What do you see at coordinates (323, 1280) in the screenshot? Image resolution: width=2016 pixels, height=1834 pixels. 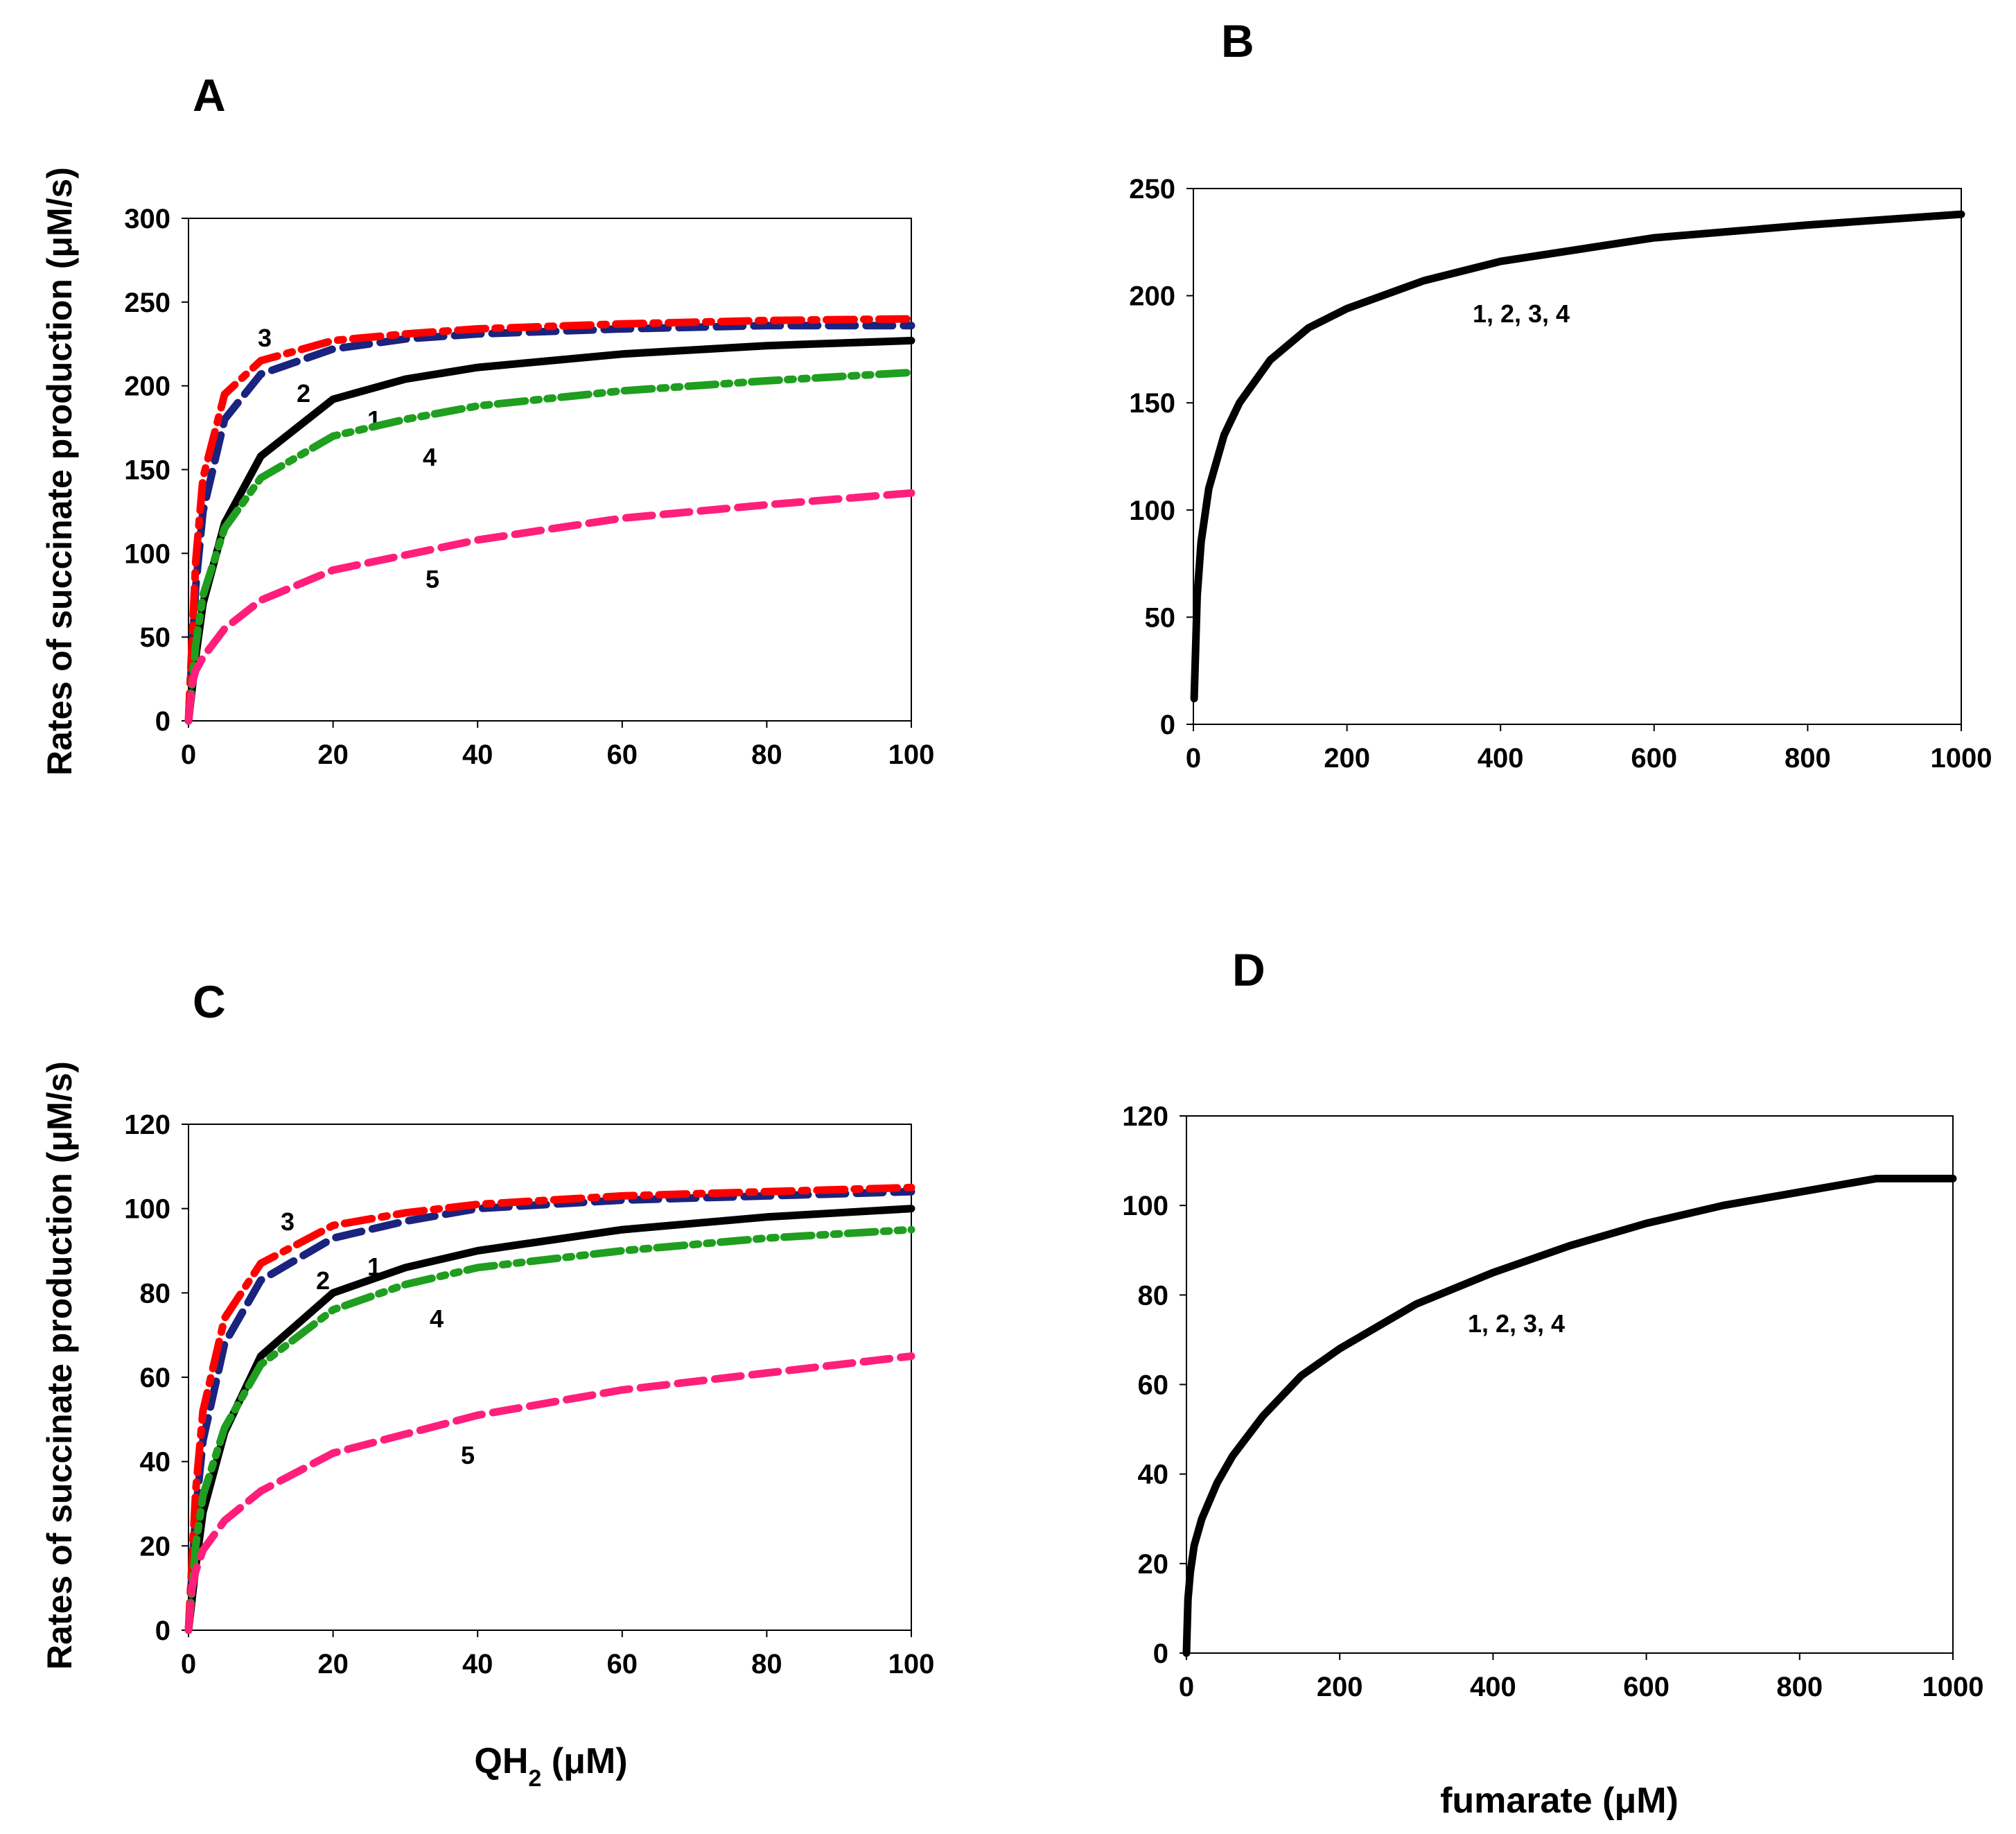 I see `series-label-c-2: 2` at bounding box center [323, 1280].